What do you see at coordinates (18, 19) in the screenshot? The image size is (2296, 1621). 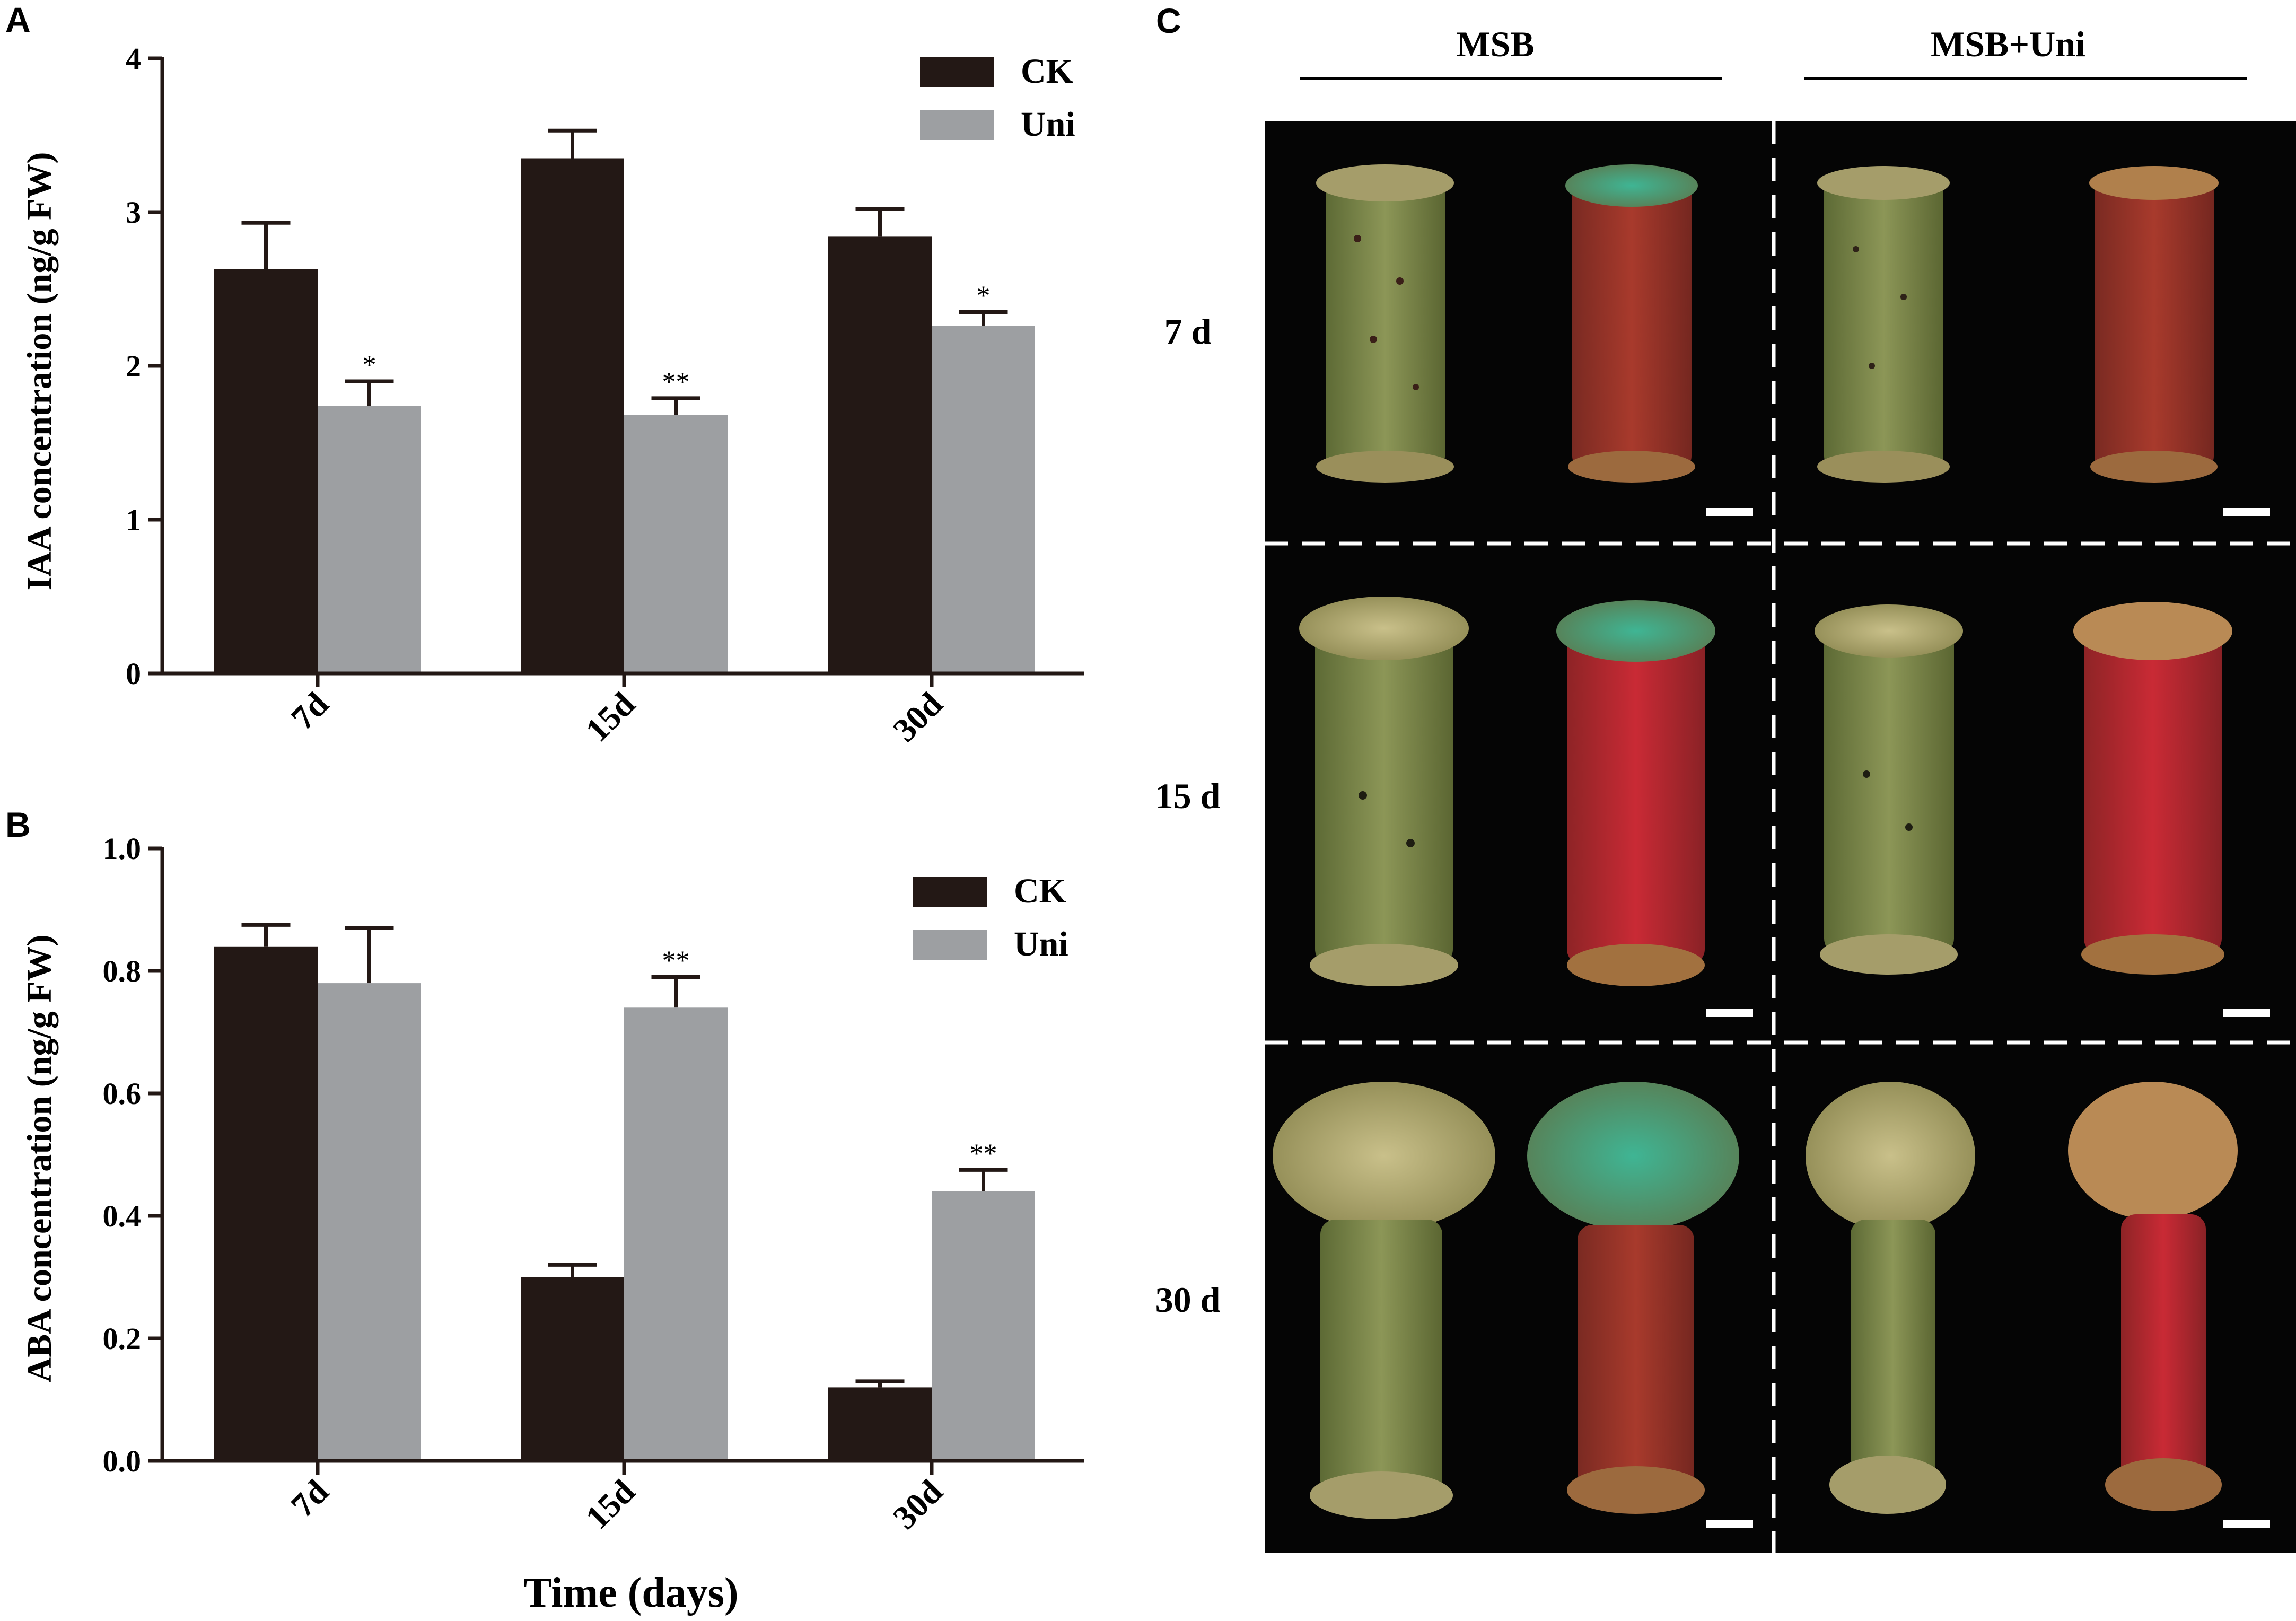 I see `panel-letter-a: A` at bounding box center [18, 19].